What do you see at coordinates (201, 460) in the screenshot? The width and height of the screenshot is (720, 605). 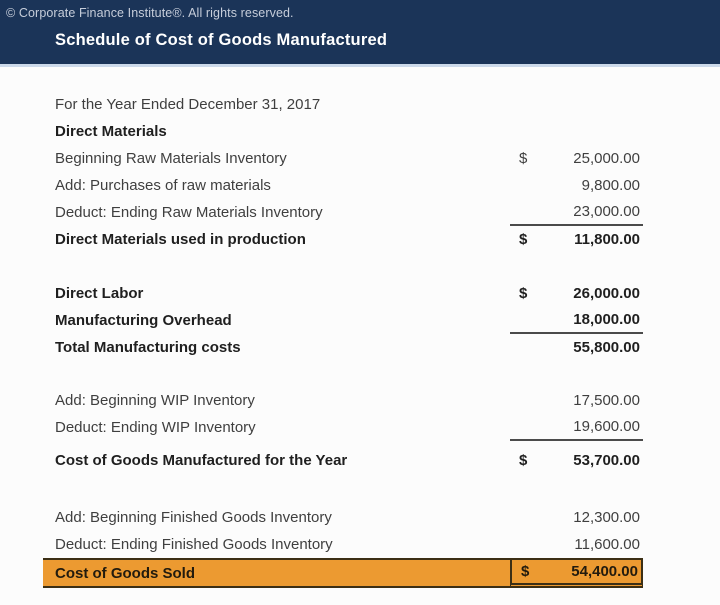 I see `row-label: Cost of Goods Manufactured for the Year` at bounding box center [201, 460].